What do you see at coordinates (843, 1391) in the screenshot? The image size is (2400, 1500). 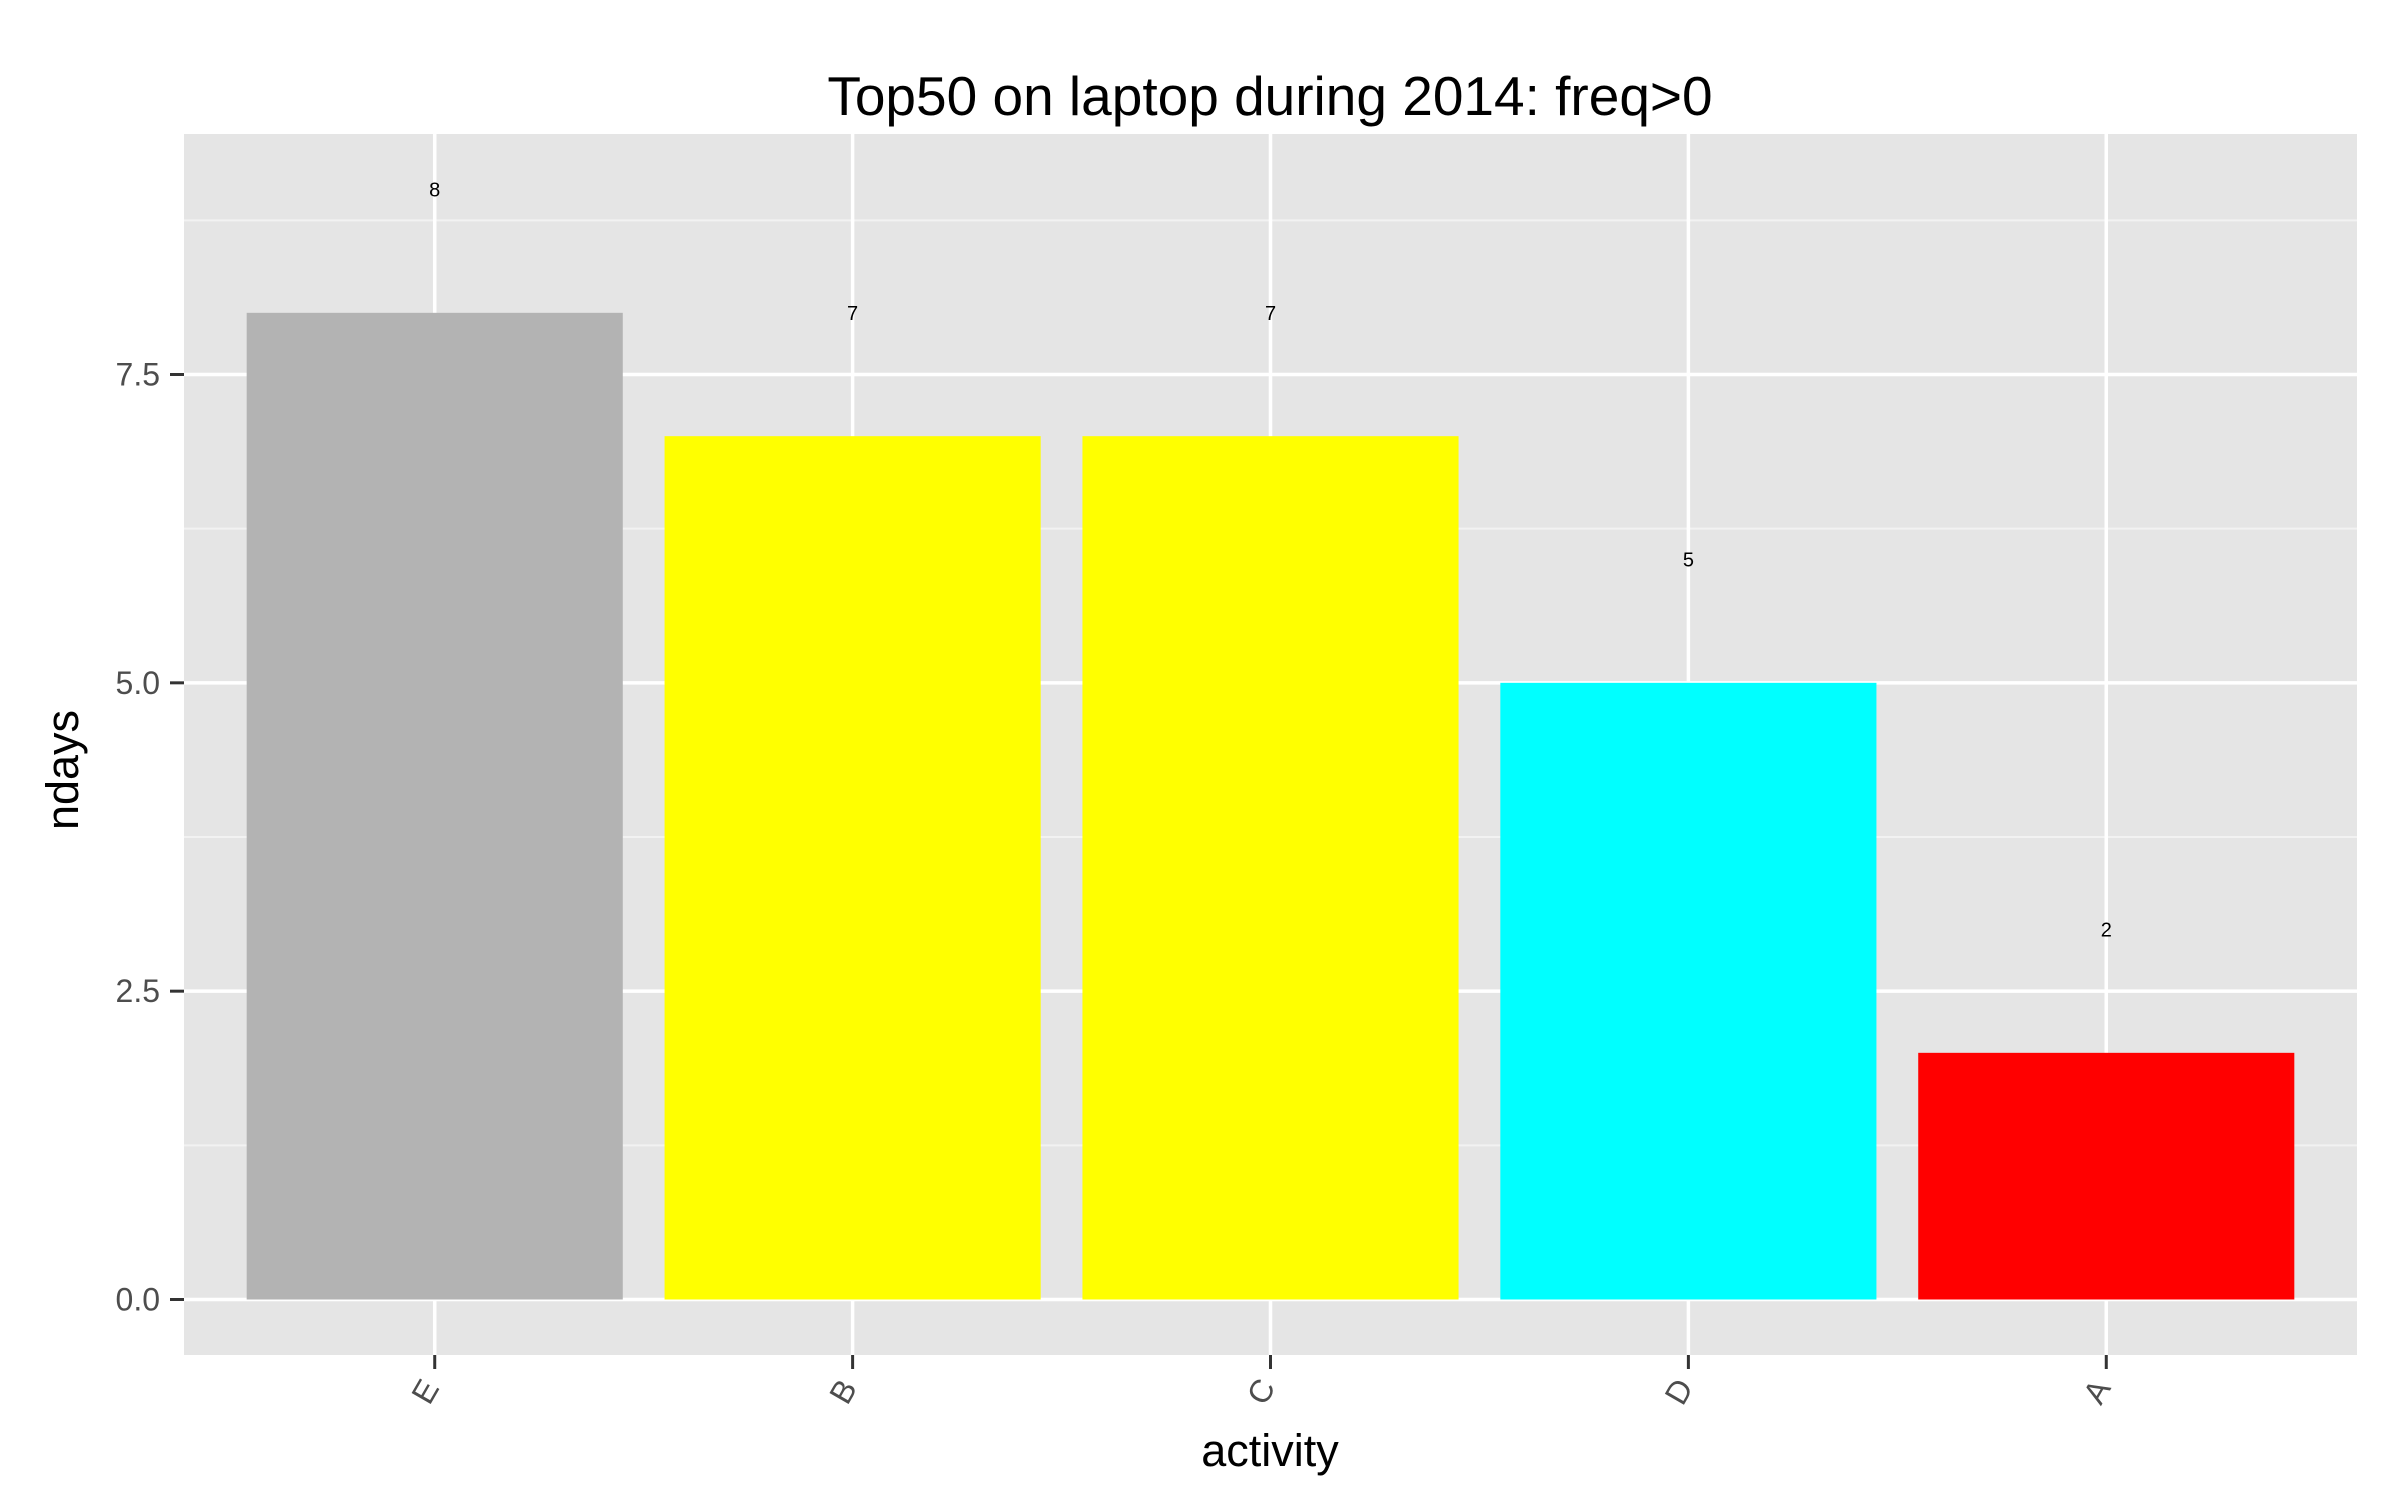 I see `x-tick-label: B` at bounding box center [843, 1391].